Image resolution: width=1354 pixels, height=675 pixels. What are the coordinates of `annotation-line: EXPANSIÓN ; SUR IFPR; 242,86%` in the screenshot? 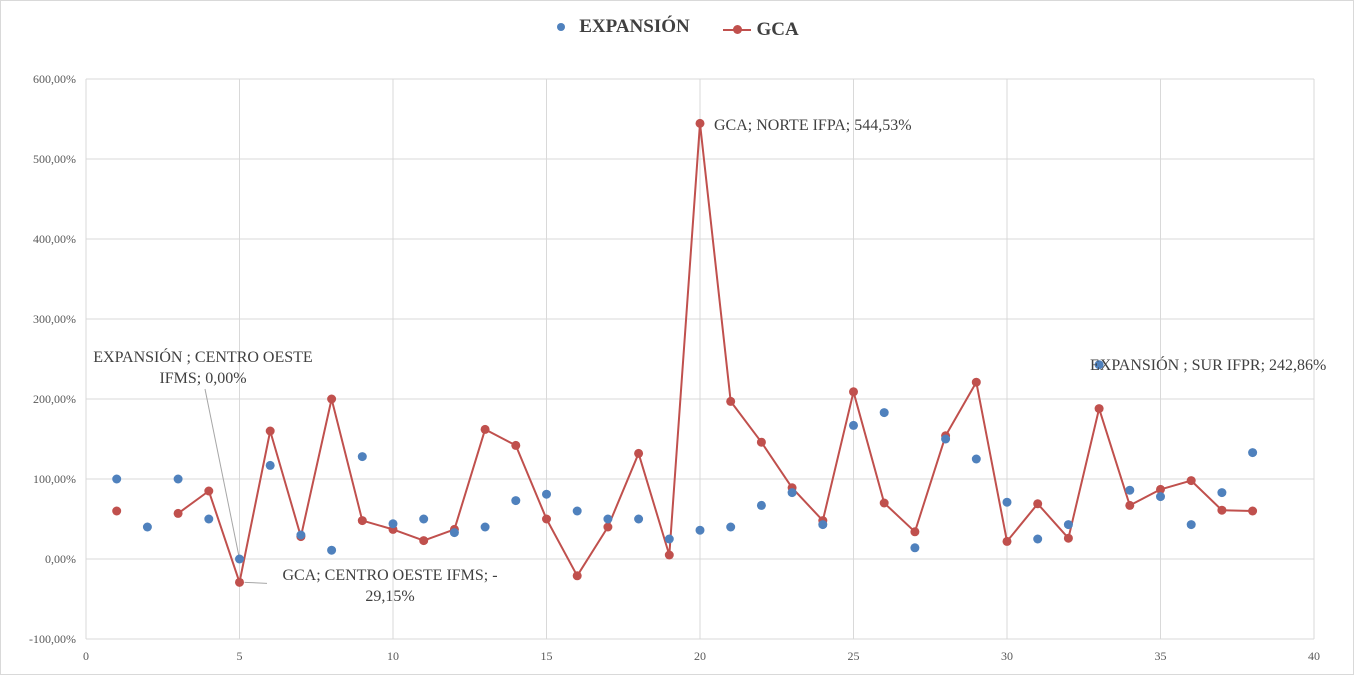 It's located at (1208, 365).